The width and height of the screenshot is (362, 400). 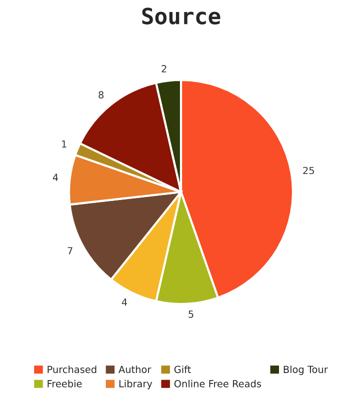 I want to click on legend-label: Online Free Reads, so click(x=218, y=384).